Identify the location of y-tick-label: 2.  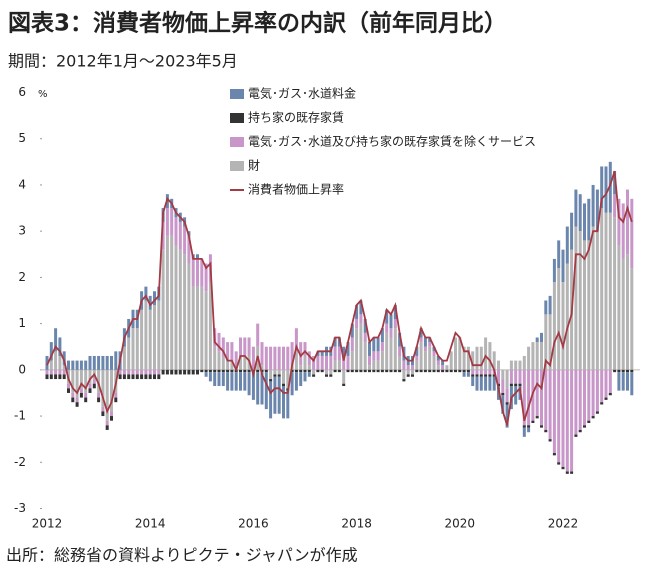
(22, 277).